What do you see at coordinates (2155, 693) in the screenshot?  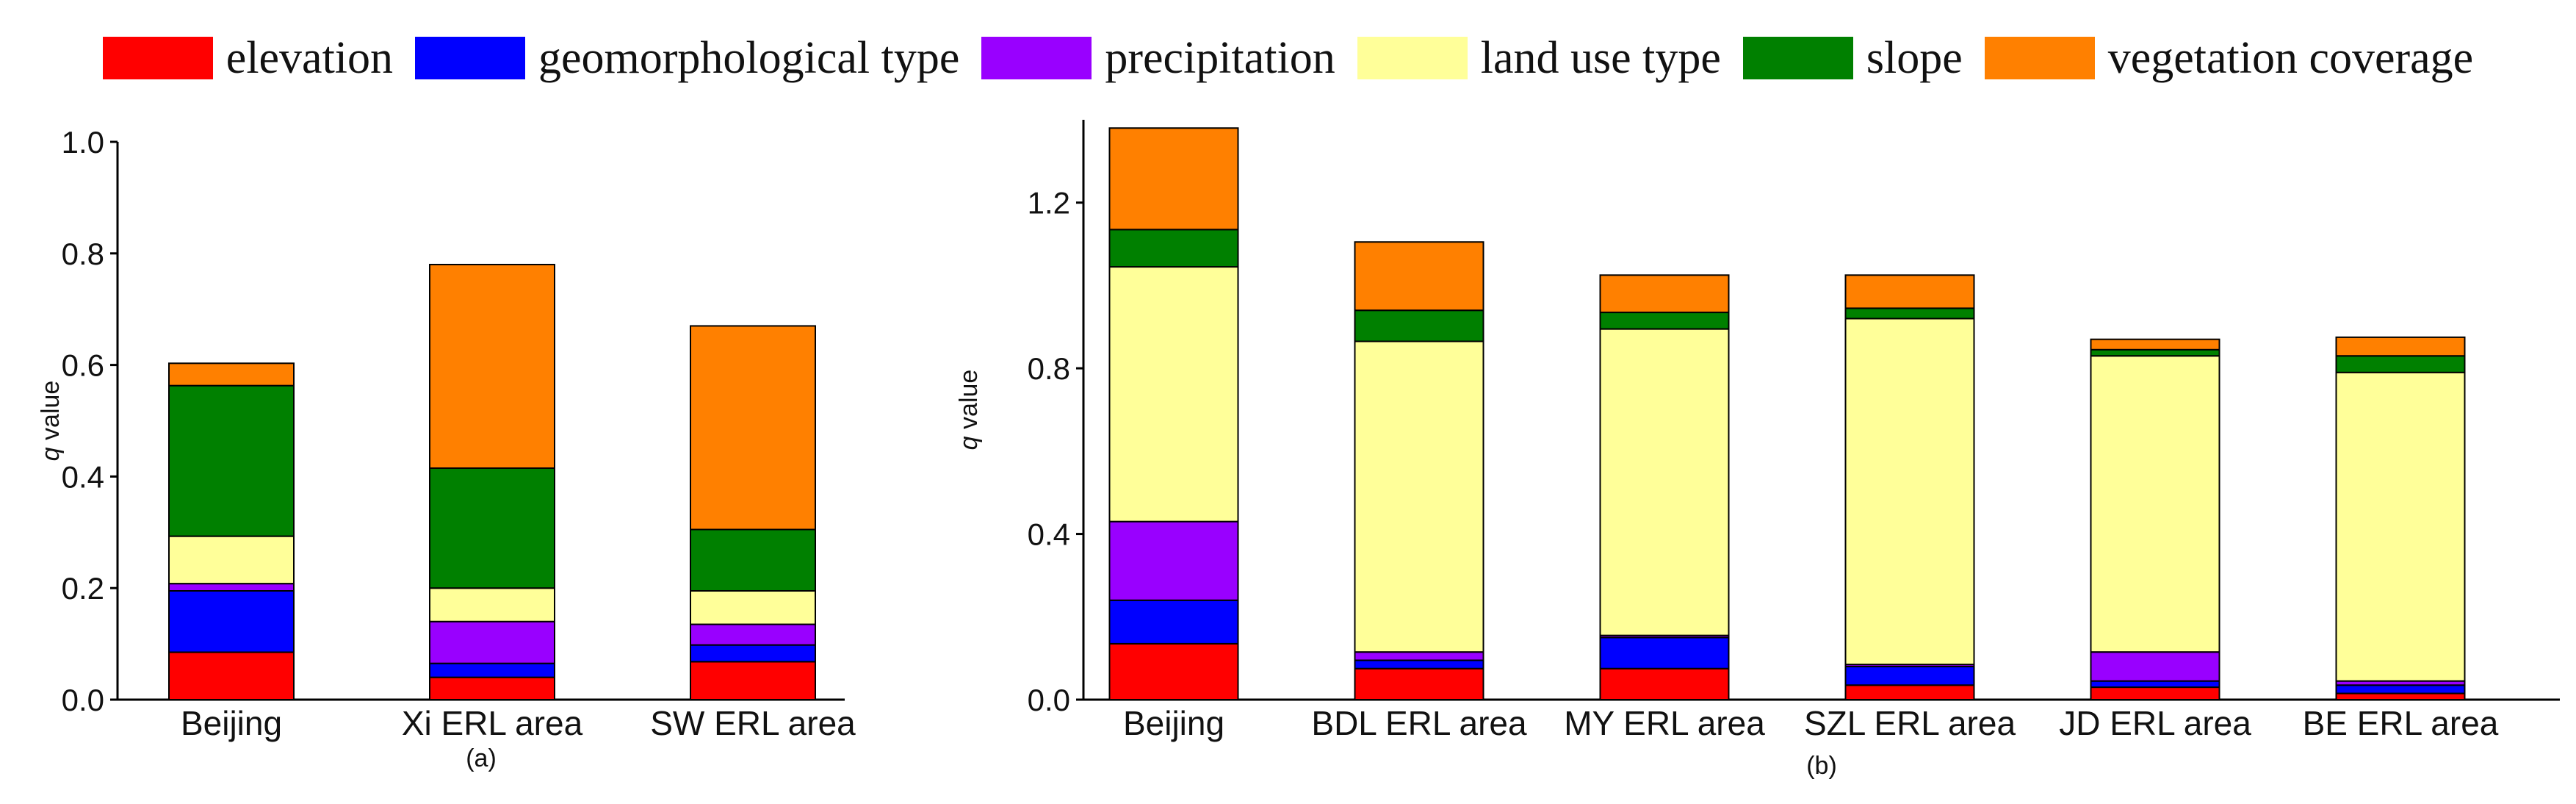 I see `bar-jd-erl-area-elevation` at bounding box center [2155, 693].